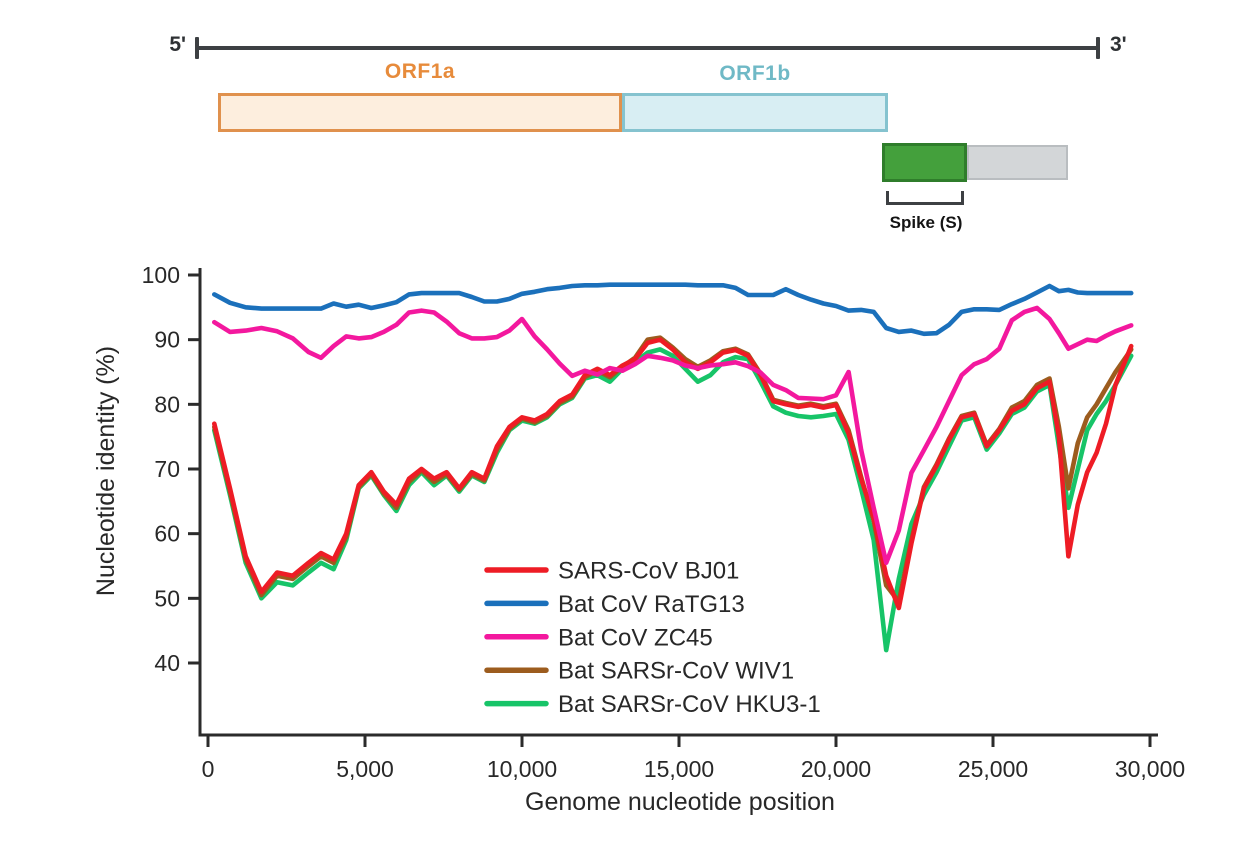  I want to click on y-tick-label: 100, so click(161, 275).